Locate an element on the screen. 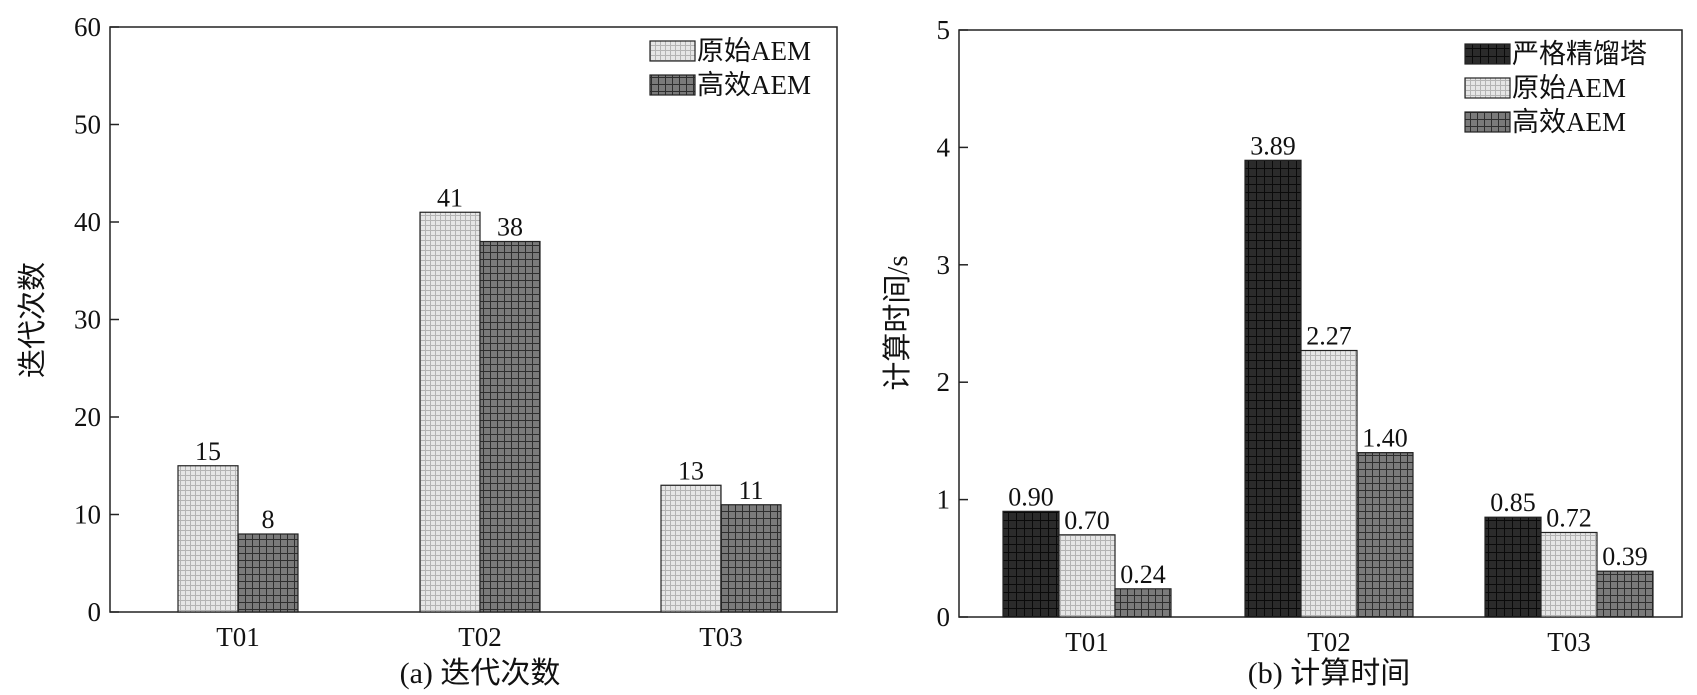 This screenshot has width=1697, height=695. data-label: 0.90 is located at coordinates (1031, 496).